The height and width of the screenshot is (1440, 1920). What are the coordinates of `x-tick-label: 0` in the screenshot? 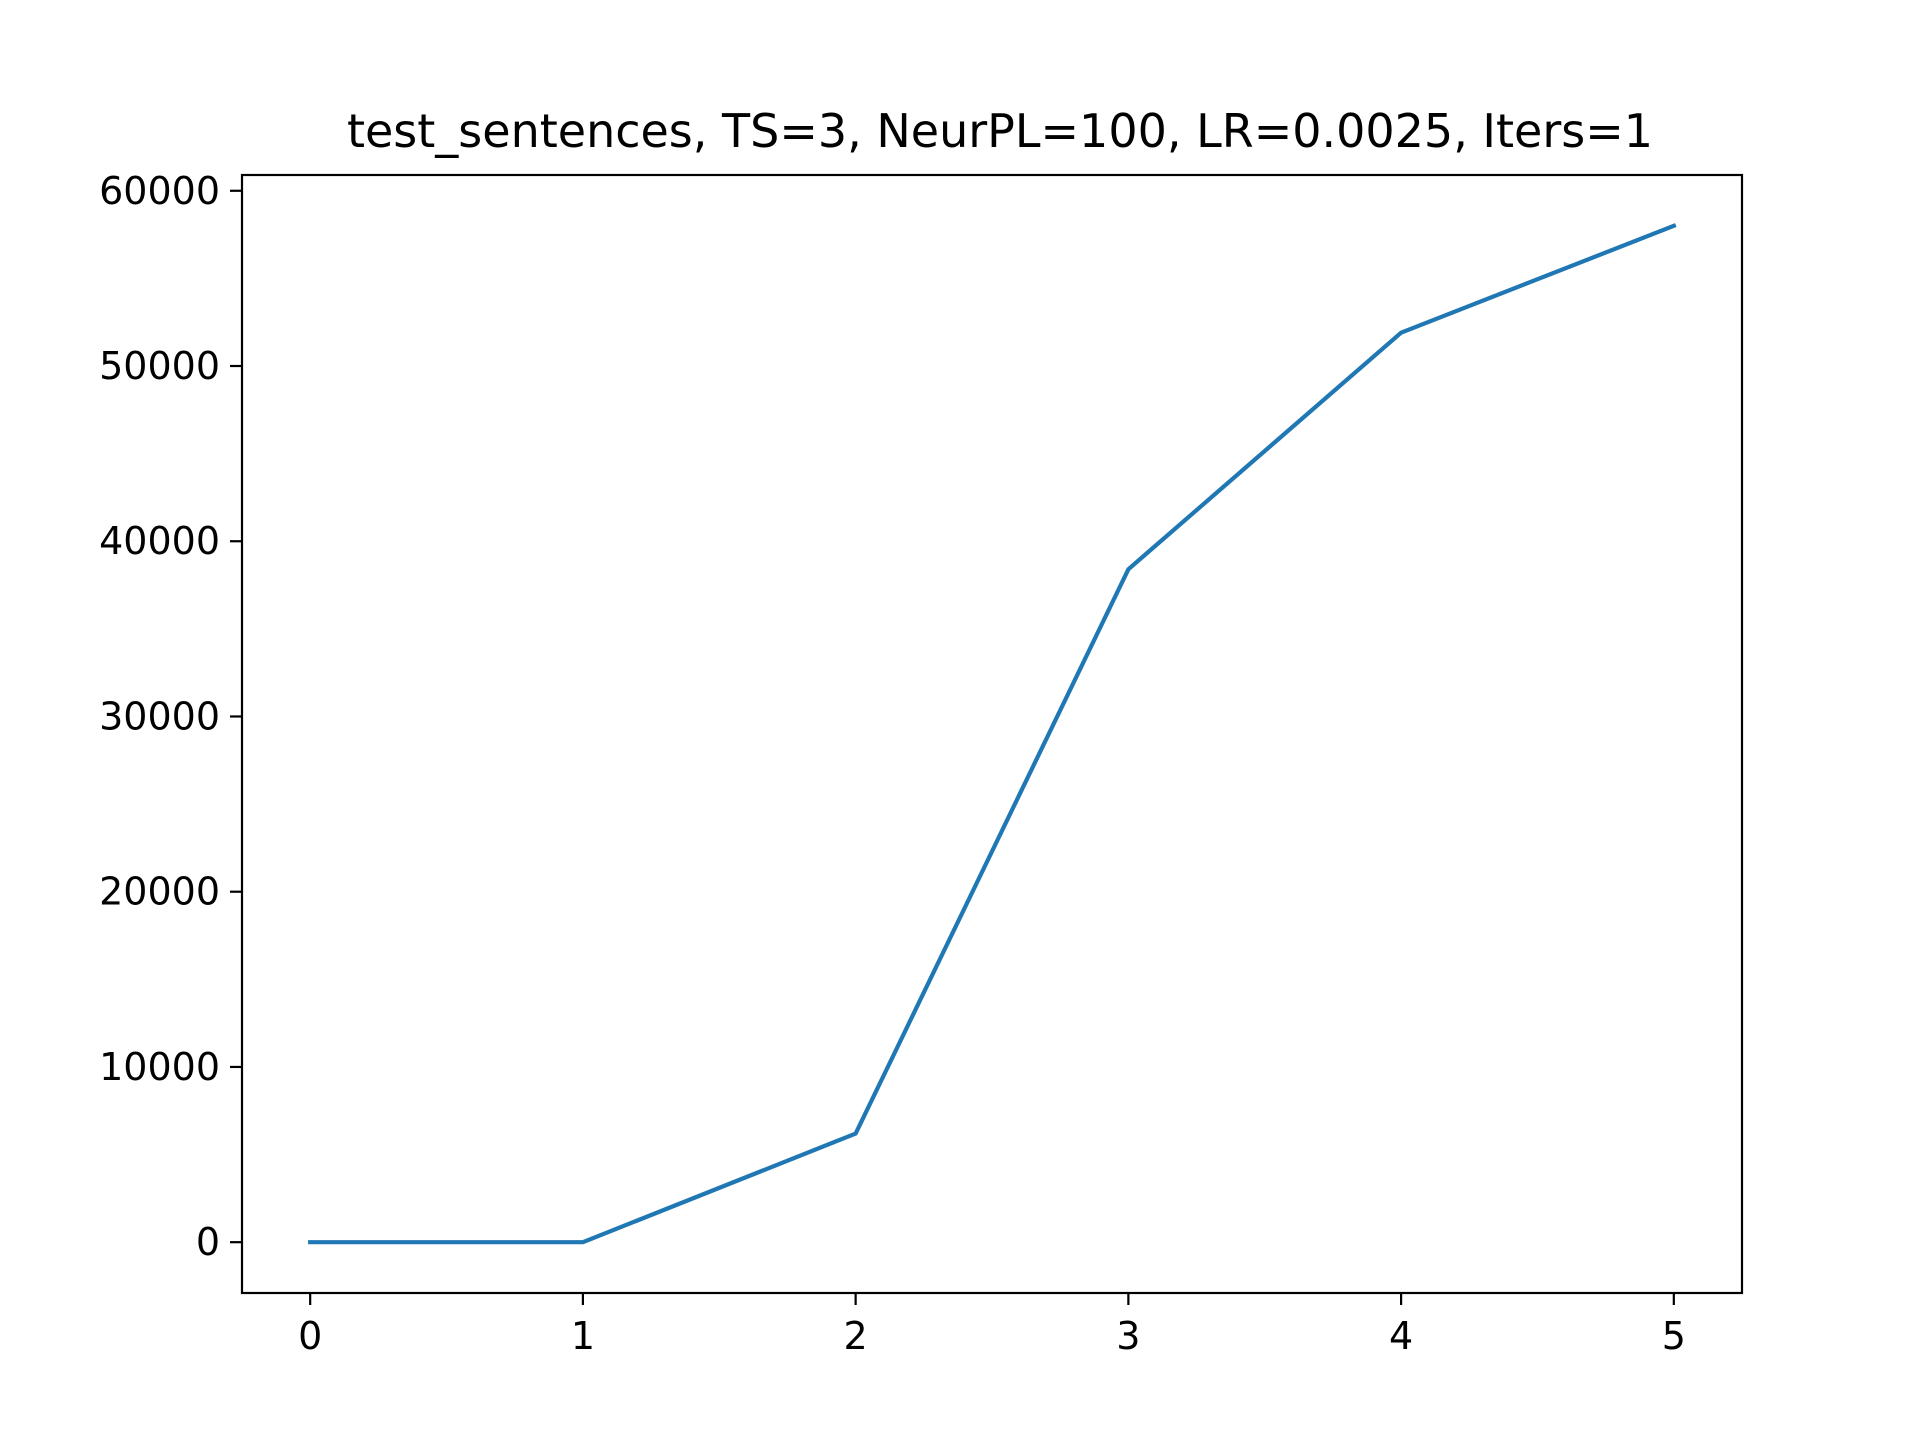 It's located at (310, 1336).